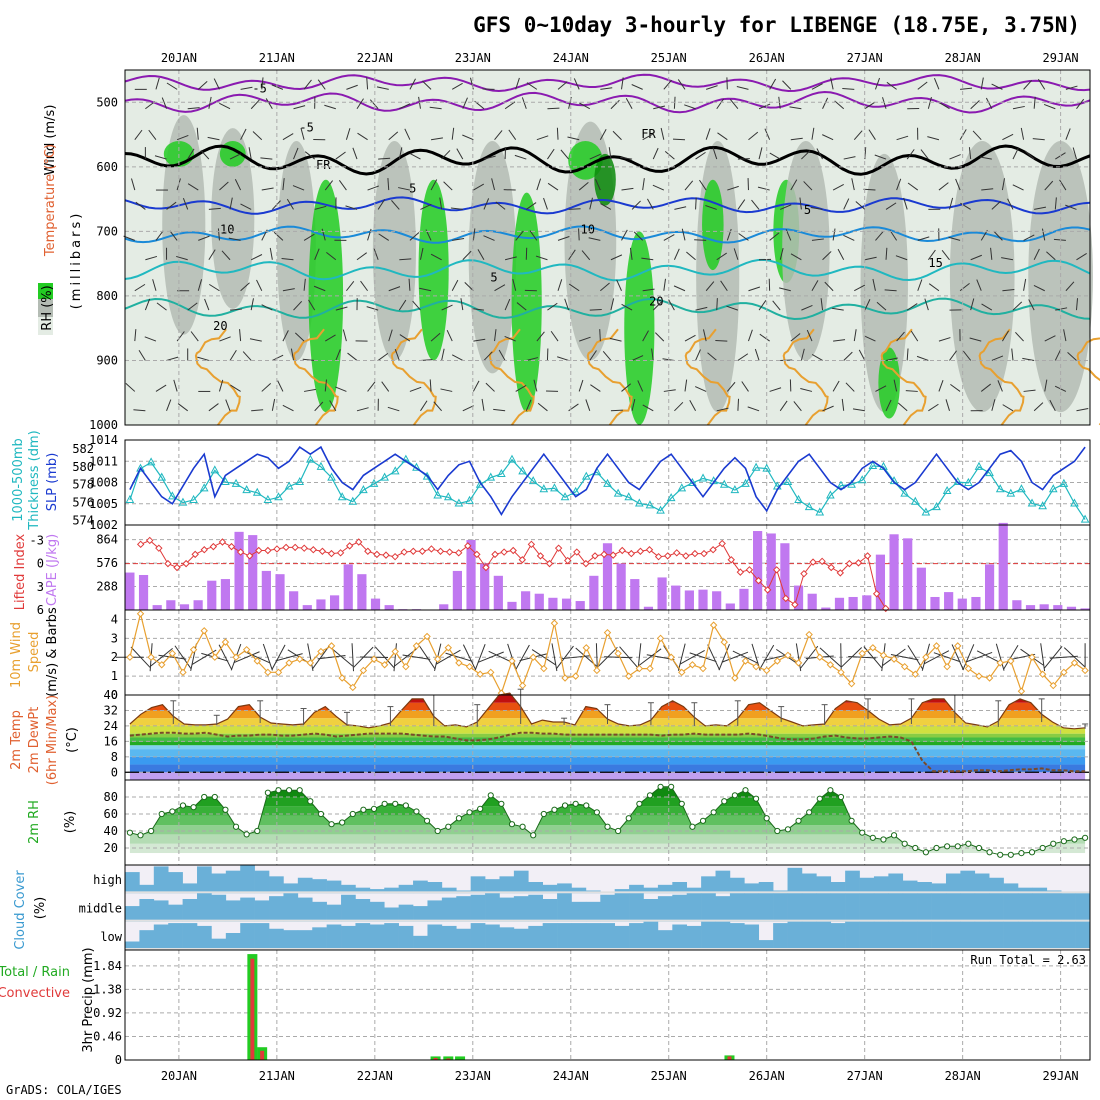 The height and width of the screenshot is (1100, 1100). I want to click on rh-region, so click(982, 276).